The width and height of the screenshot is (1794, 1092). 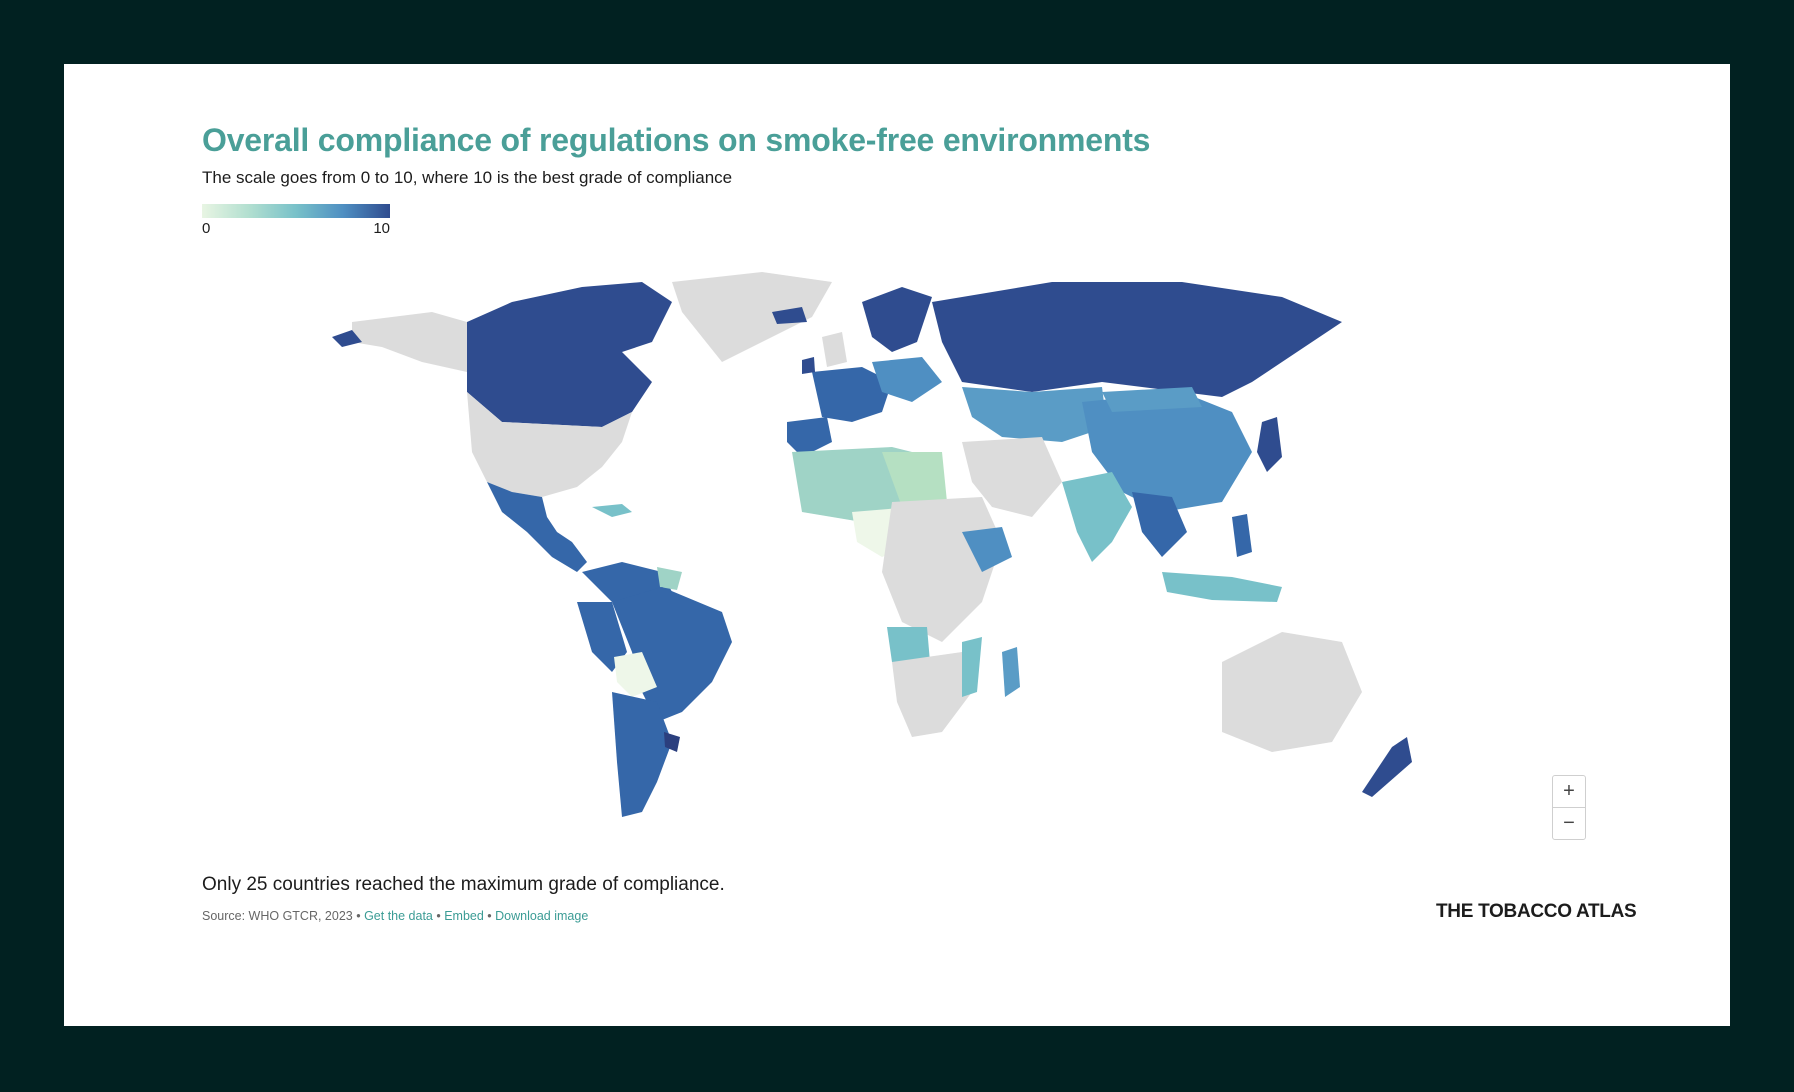 What do you see at coordinates (1159, 524) in the screenshot?
I see `region-southeast-asia` at bounding box center [1159, 524].